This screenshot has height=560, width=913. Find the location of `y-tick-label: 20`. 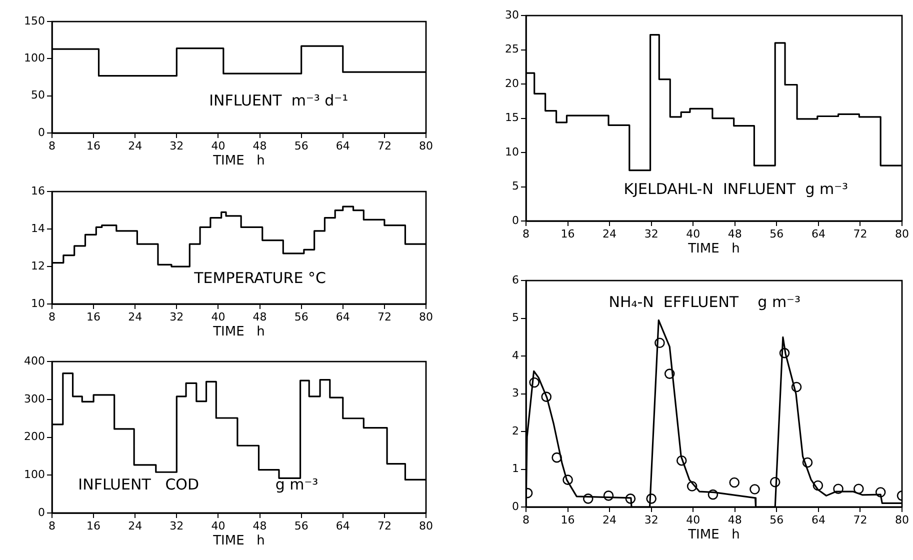

y-tick-label: 20 is located at coordinates (512, 83).